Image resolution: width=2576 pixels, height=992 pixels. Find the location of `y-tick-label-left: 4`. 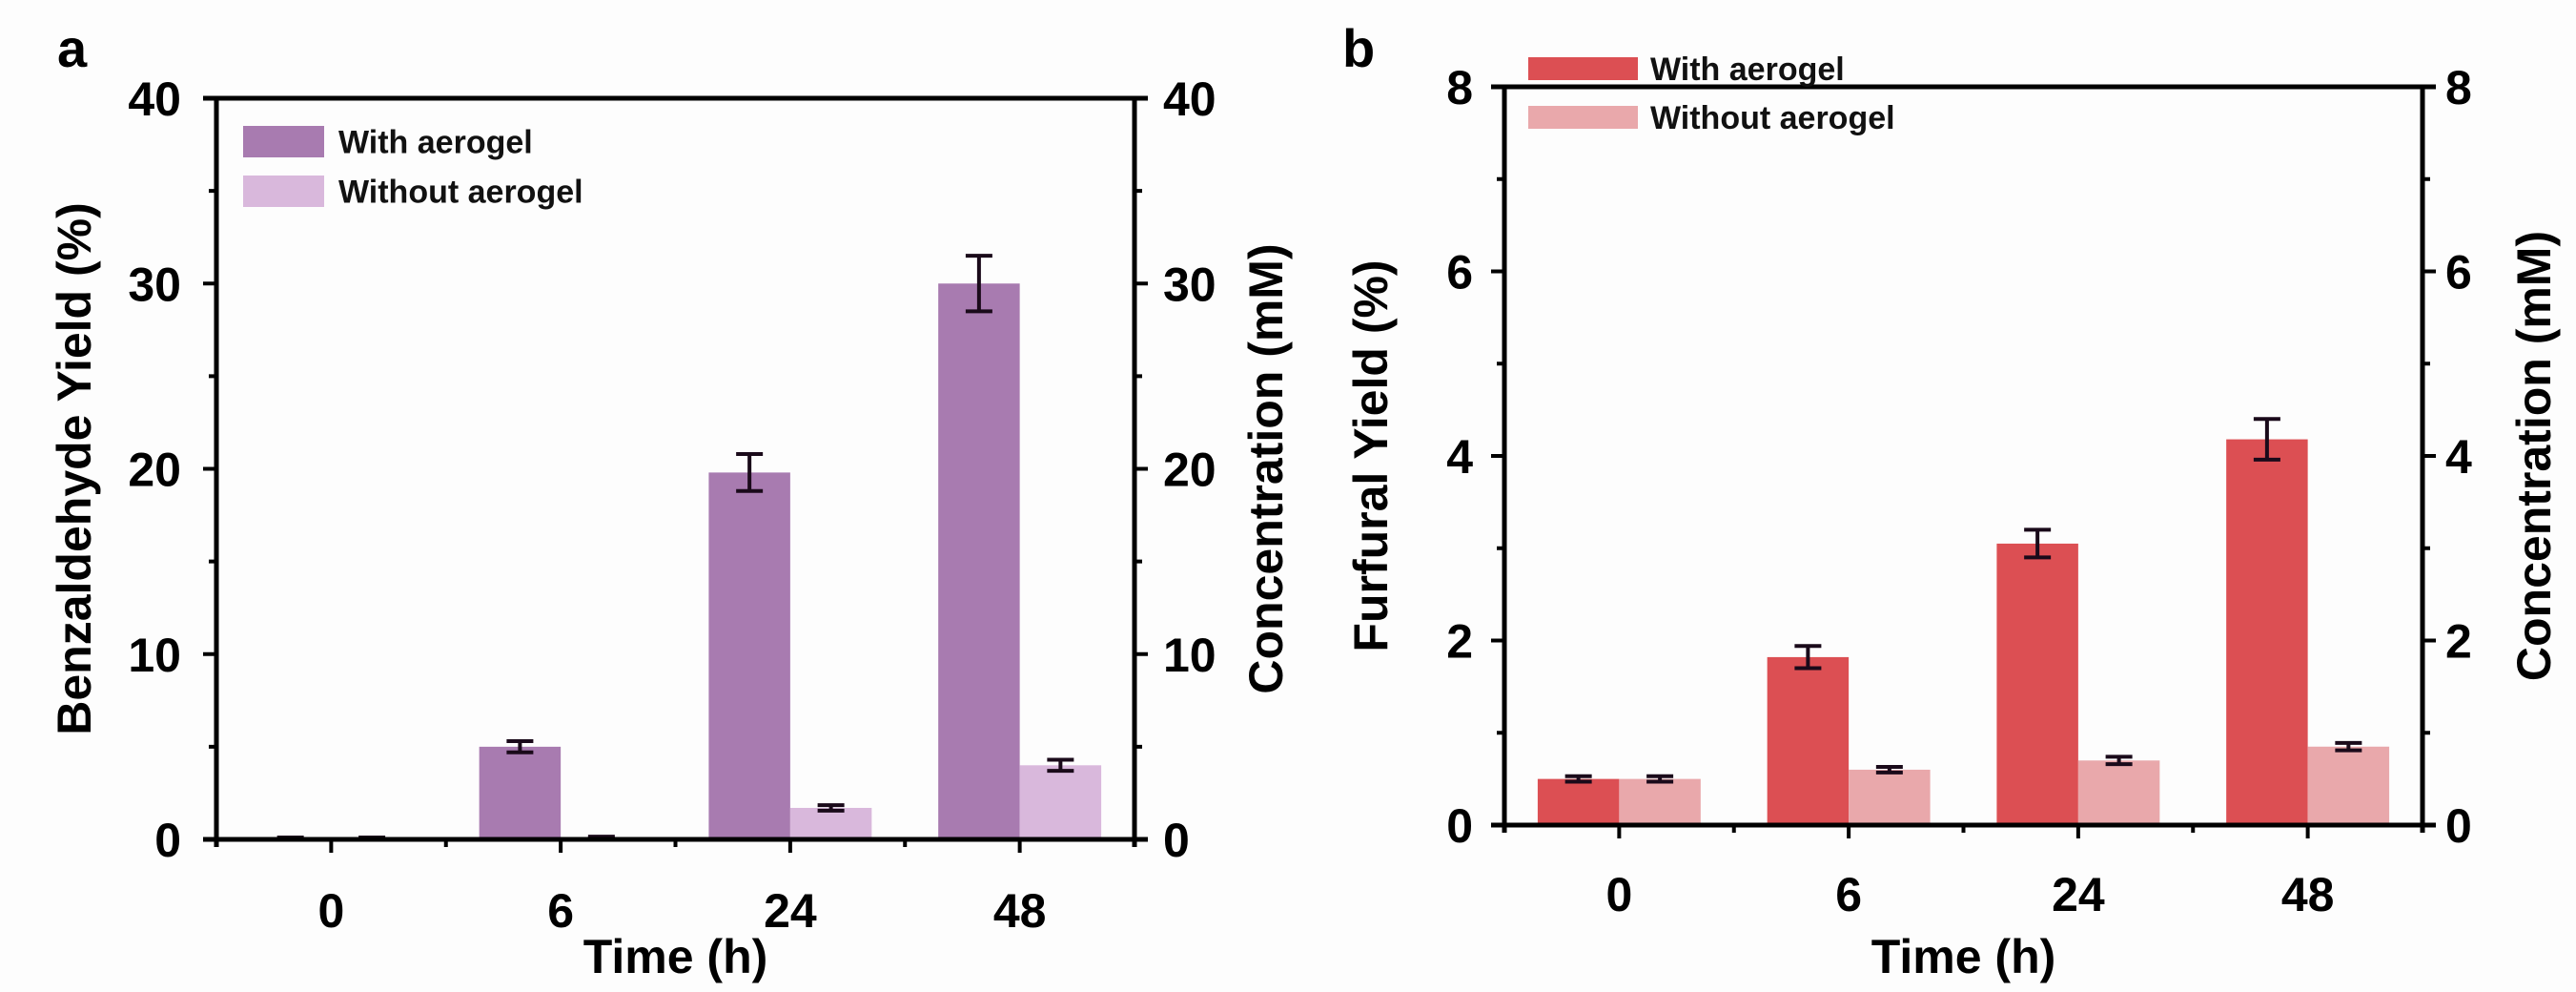

y-tick-label-left: 4 is located at coordinates (1460, 457).